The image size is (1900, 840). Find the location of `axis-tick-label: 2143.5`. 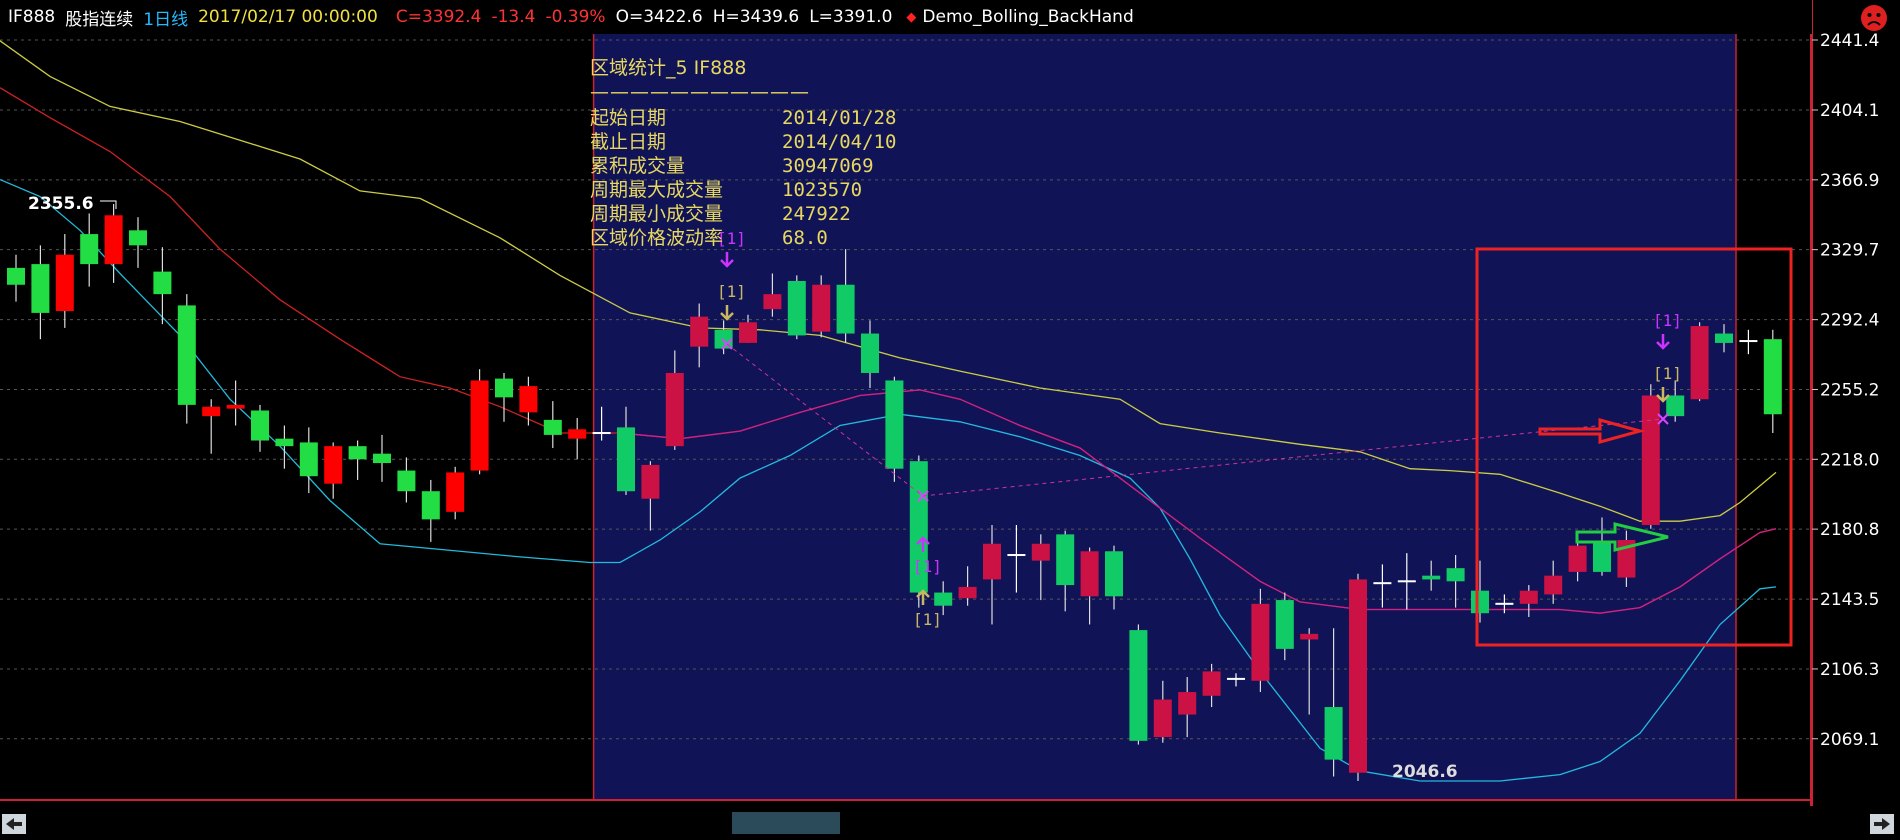

axis-tick-label: 2143.5 is located at coordinates (1849, 600).